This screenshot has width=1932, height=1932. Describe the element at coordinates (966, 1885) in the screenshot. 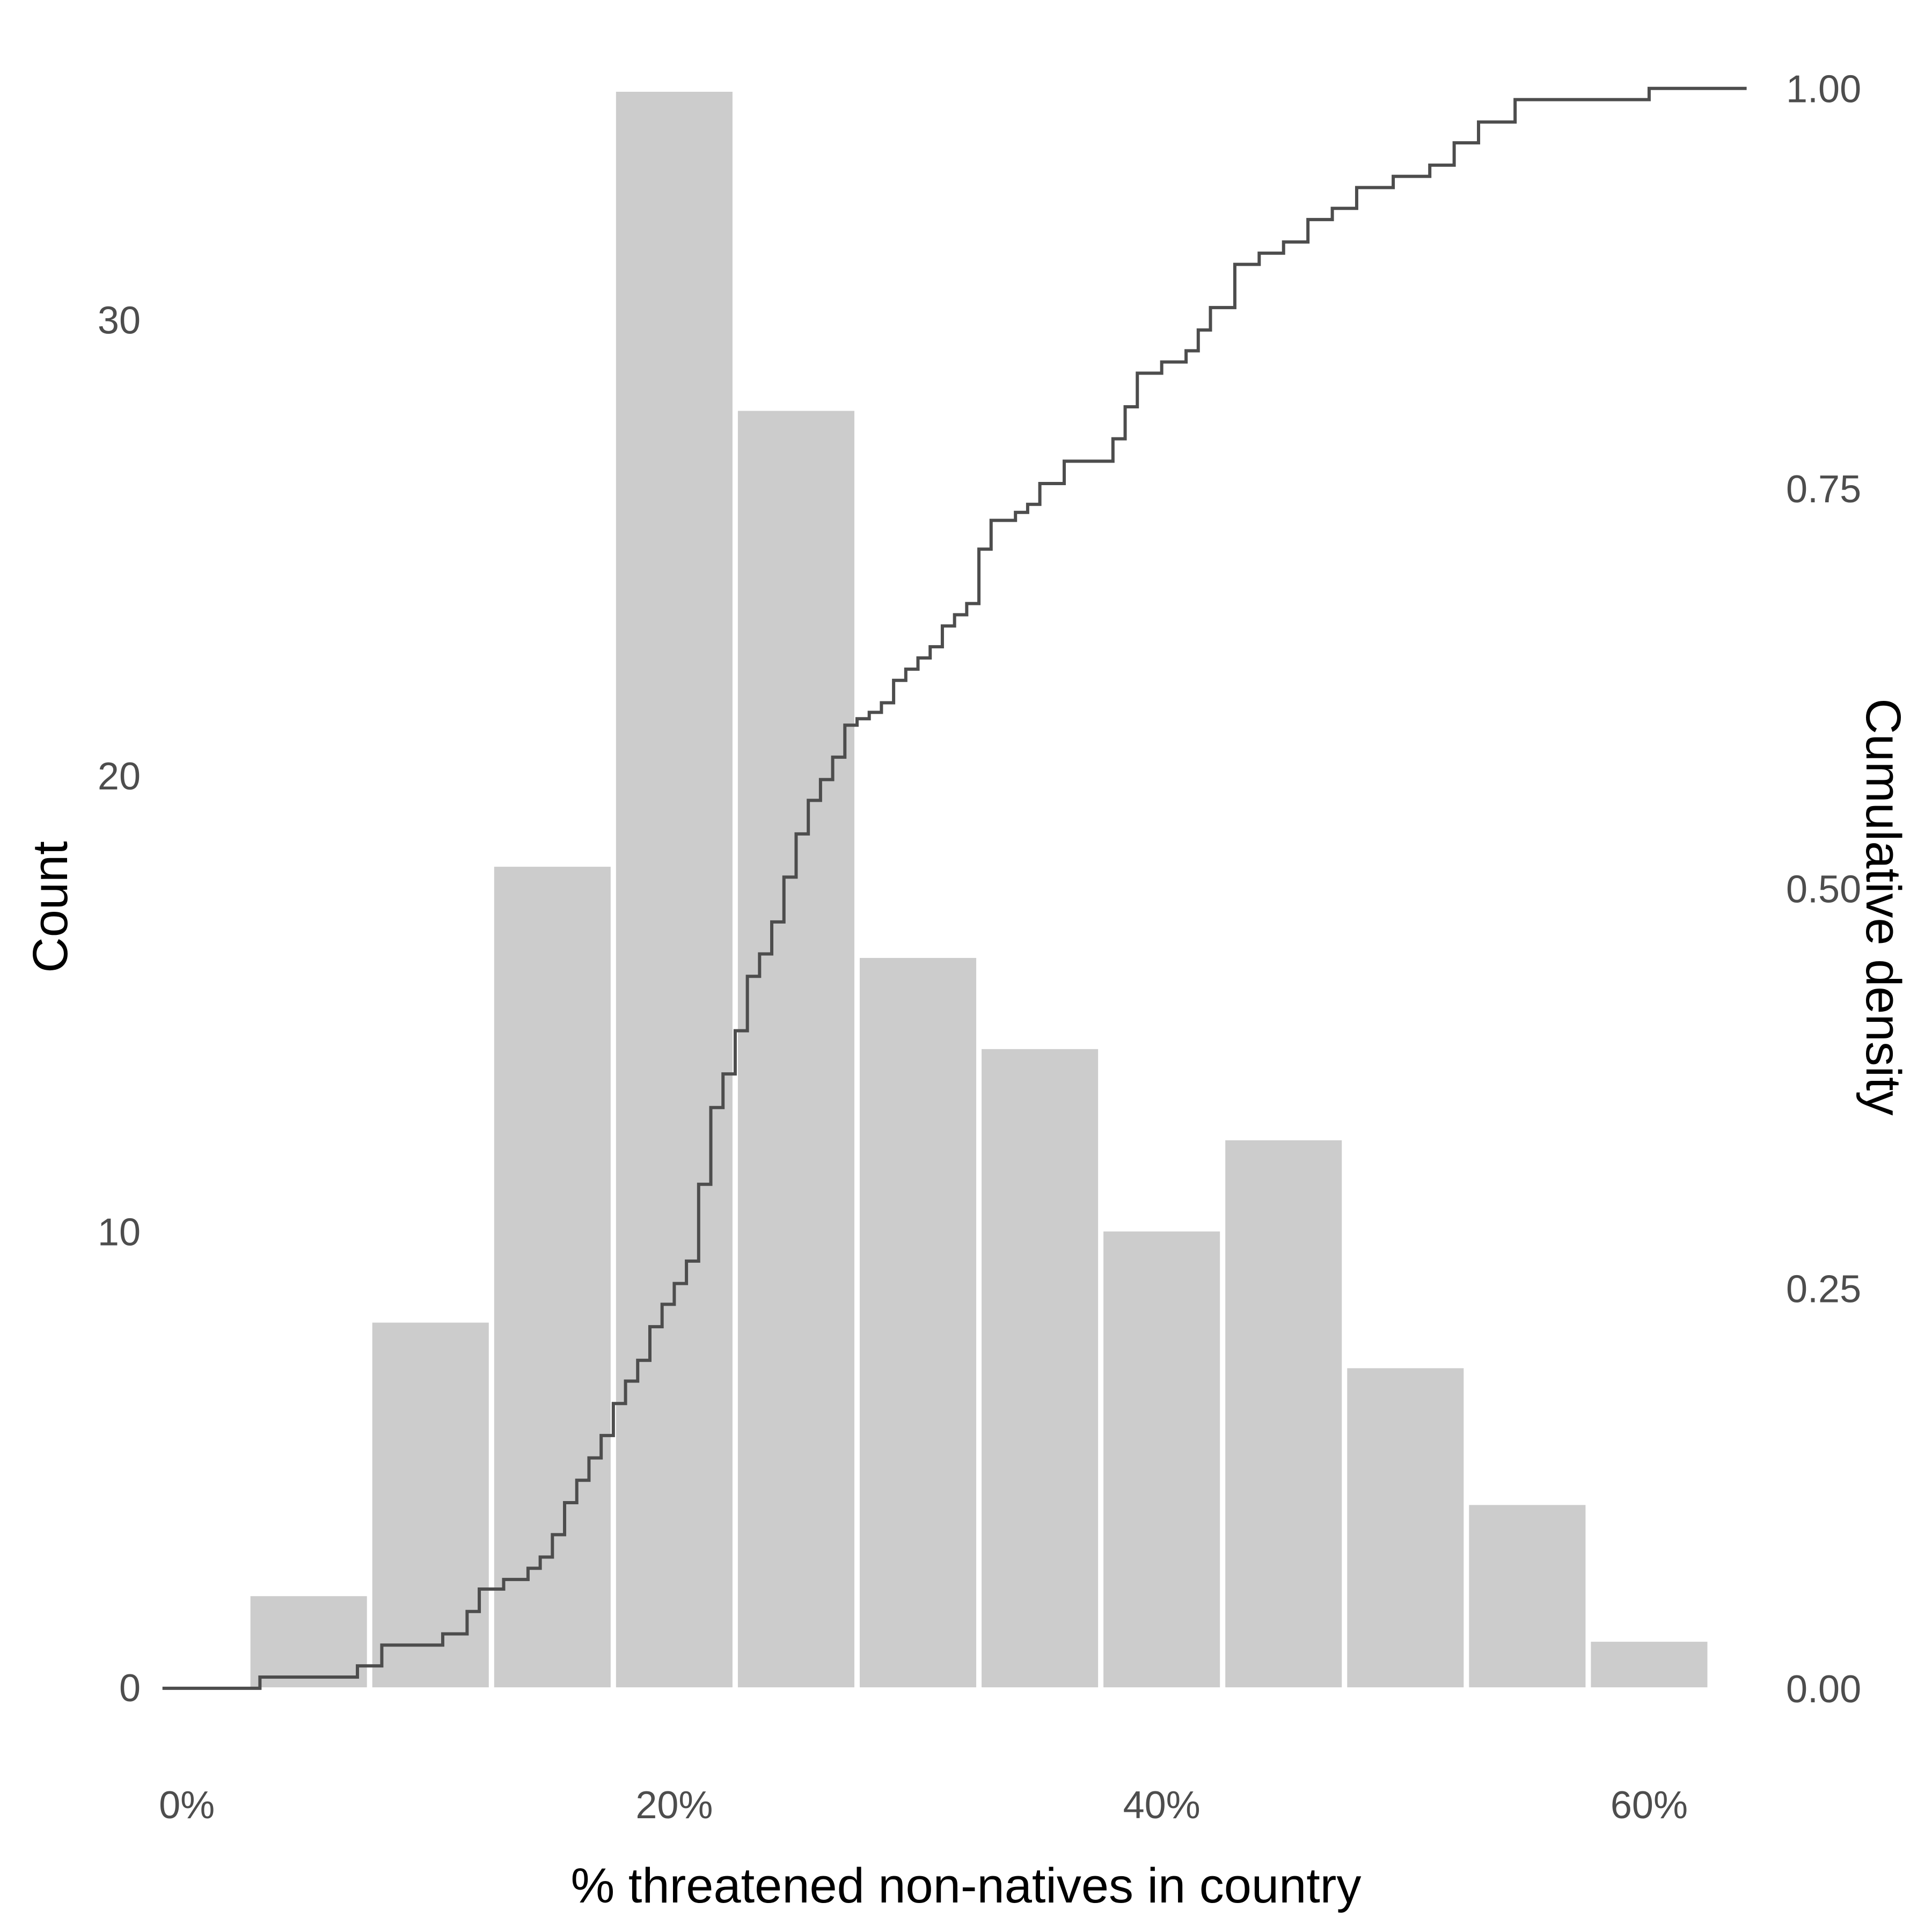

I see `x-axis-title: % threatened non-natives in country` at that location.